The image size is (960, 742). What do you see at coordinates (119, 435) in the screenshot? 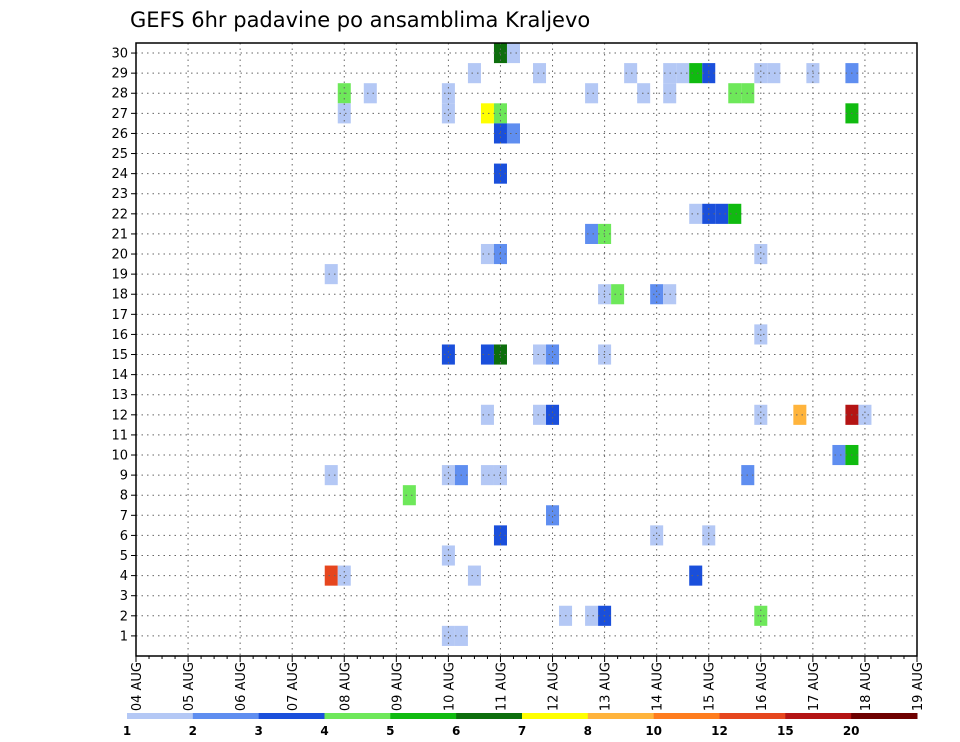
I see `y-tick-label: 11` at bounding box center [119, 435].